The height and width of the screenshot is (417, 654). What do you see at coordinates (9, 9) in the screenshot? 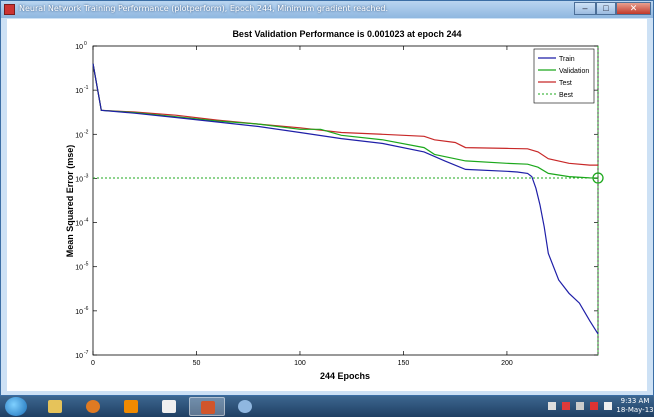
I see `matlab-figure-icon` at bounding box center [9, 9].